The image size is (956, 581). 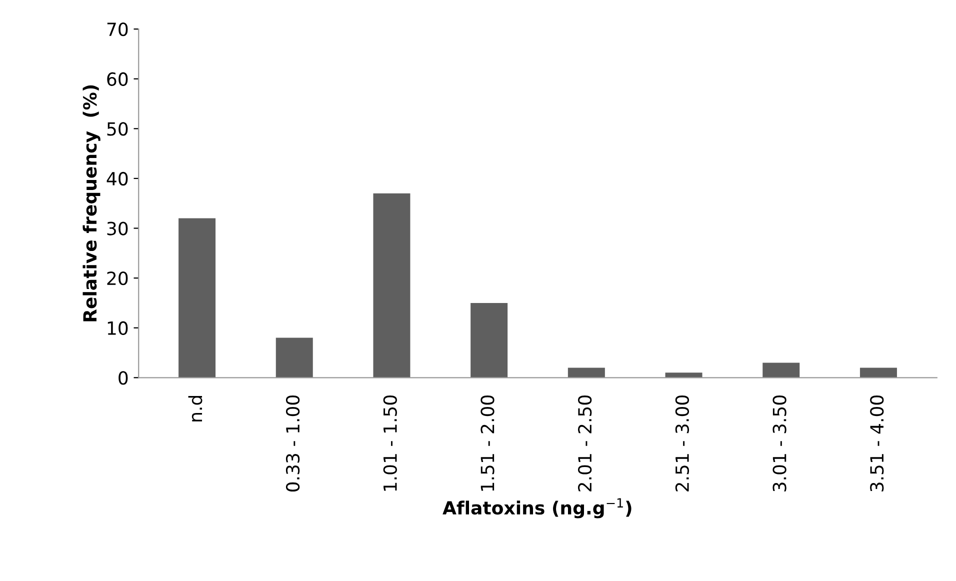 I want to click on x-tick-label: n.d, so click(x=195, y=409).